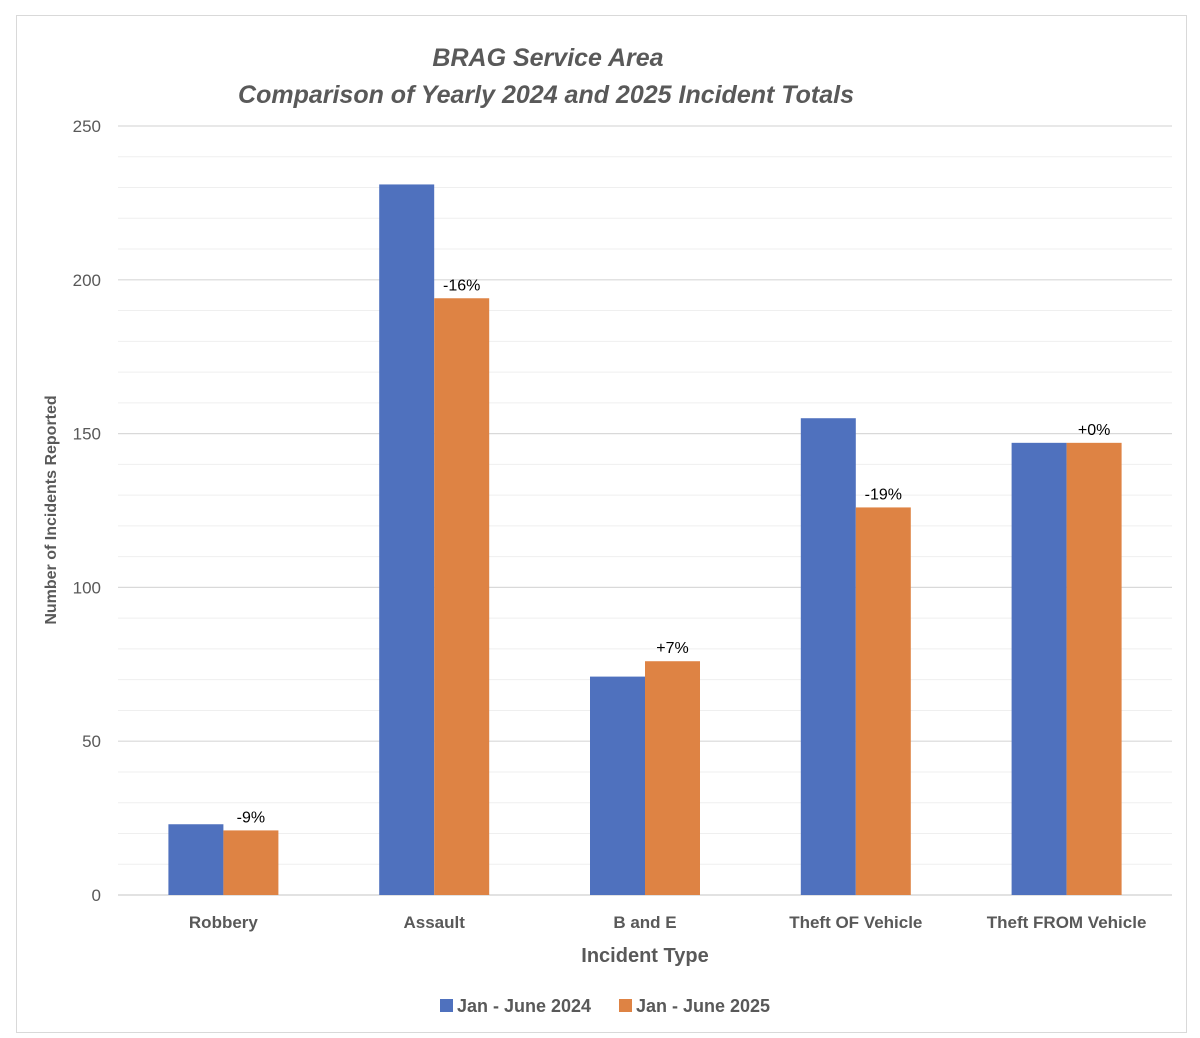 The width and height of the screenshot is (1200, 1038). What do you see at coordinates (251, 817) in the screenshot?
I see `data-label: -9%` at bounding box center [251, 817].